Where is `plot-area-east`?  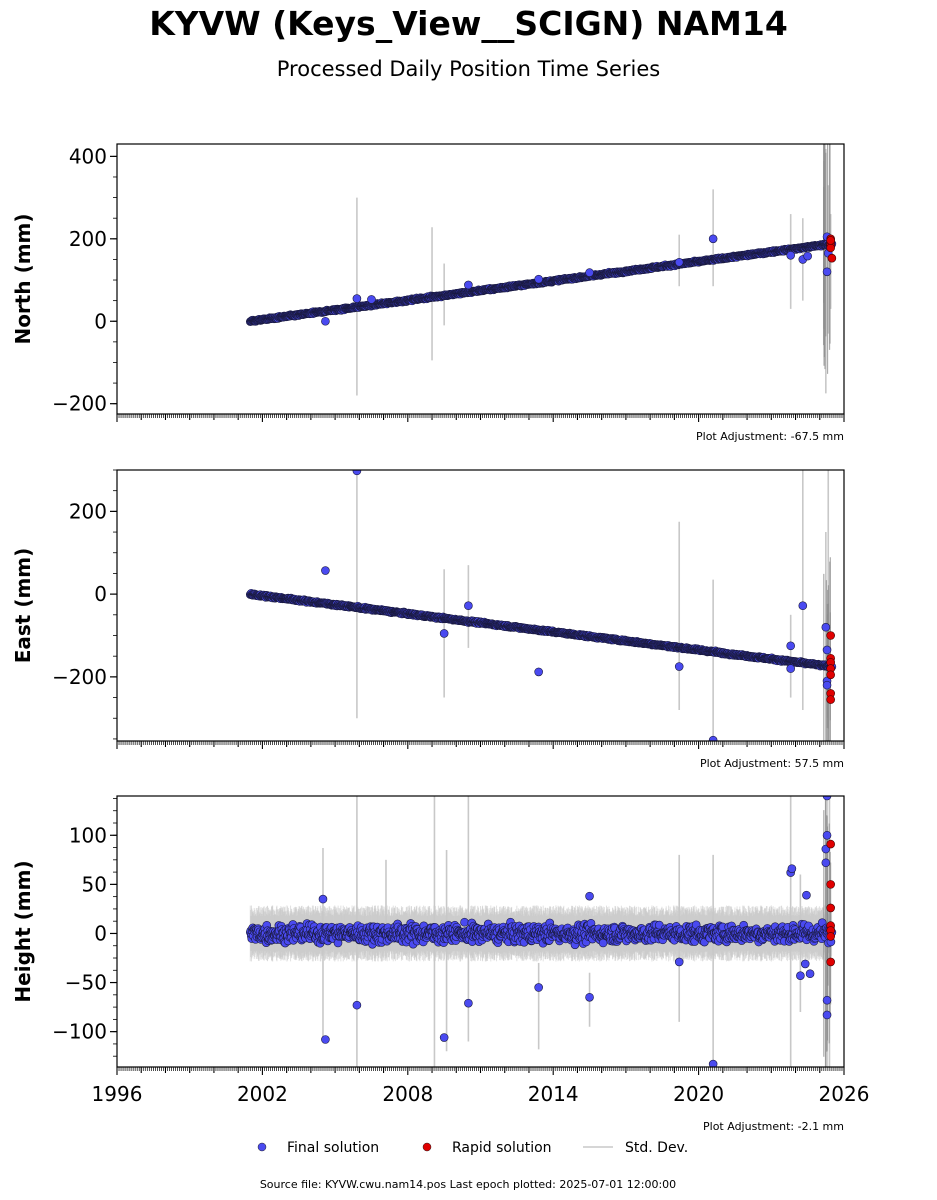 plot-area-east is located at coordinates (541, 605).